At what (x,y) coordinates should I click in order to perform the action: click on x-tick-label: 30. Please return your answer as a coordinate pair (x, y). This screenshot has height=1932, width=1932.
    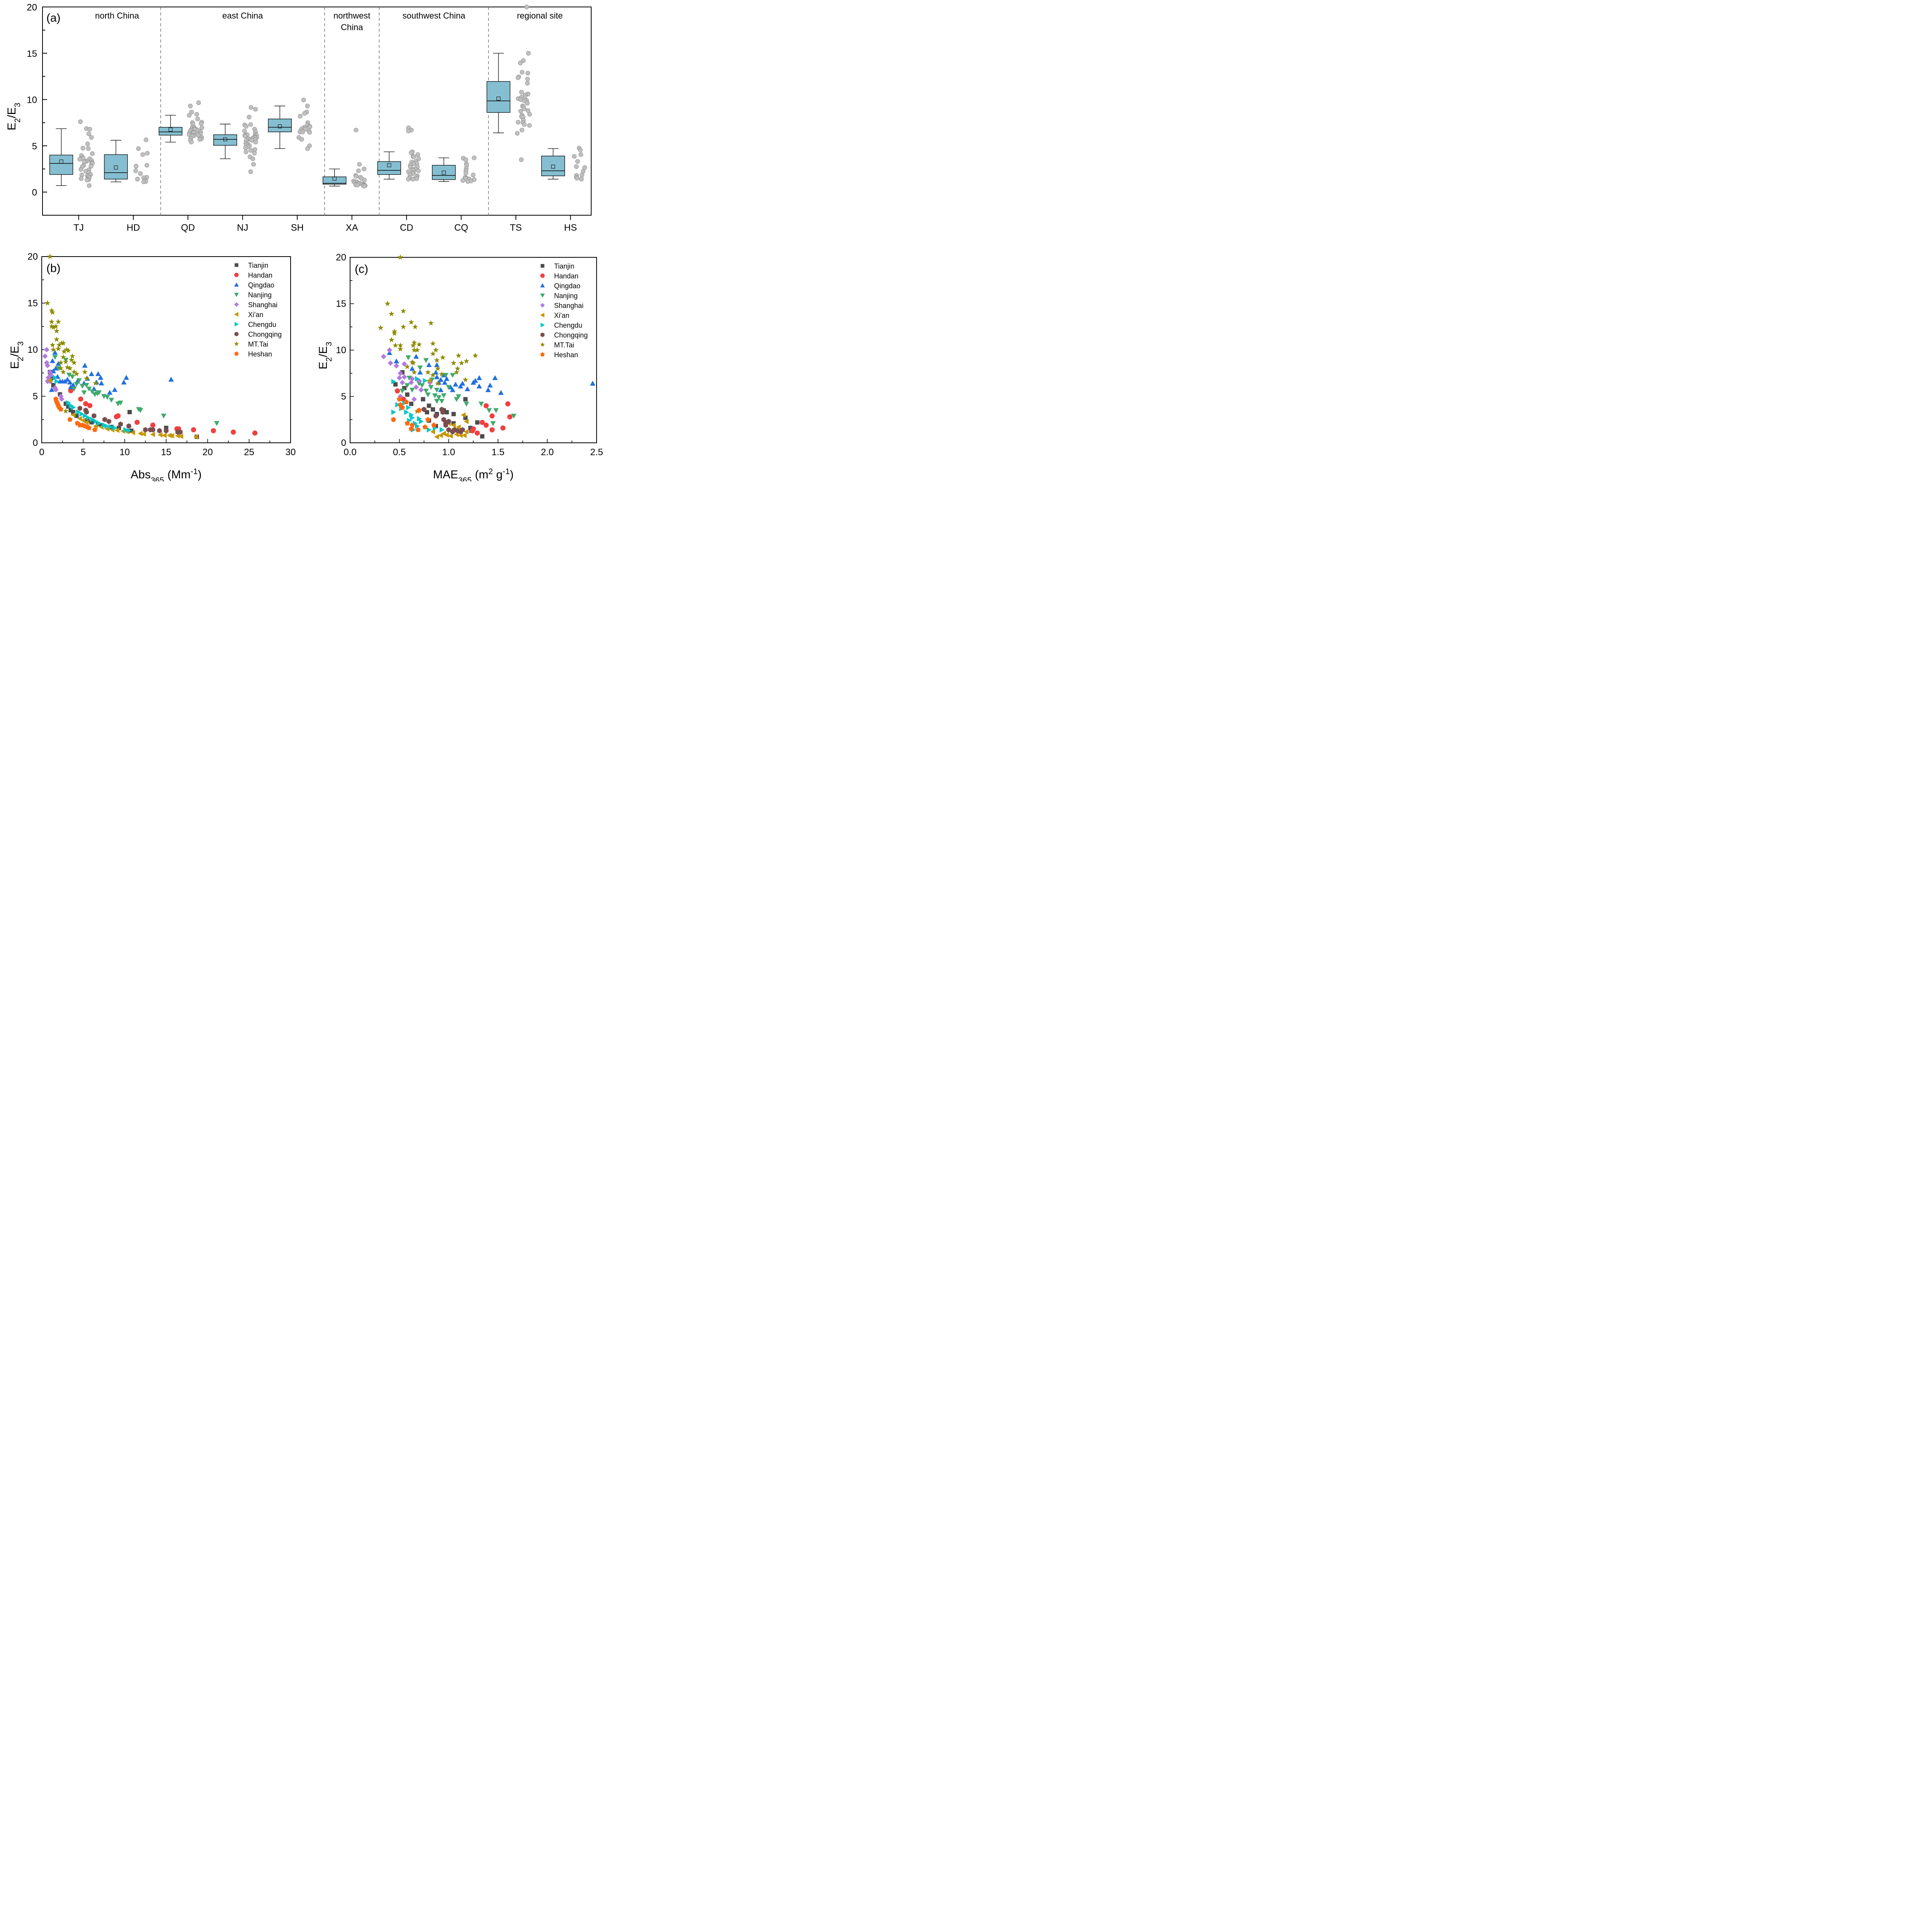
    Looking at the image, I should click on (291, 452).